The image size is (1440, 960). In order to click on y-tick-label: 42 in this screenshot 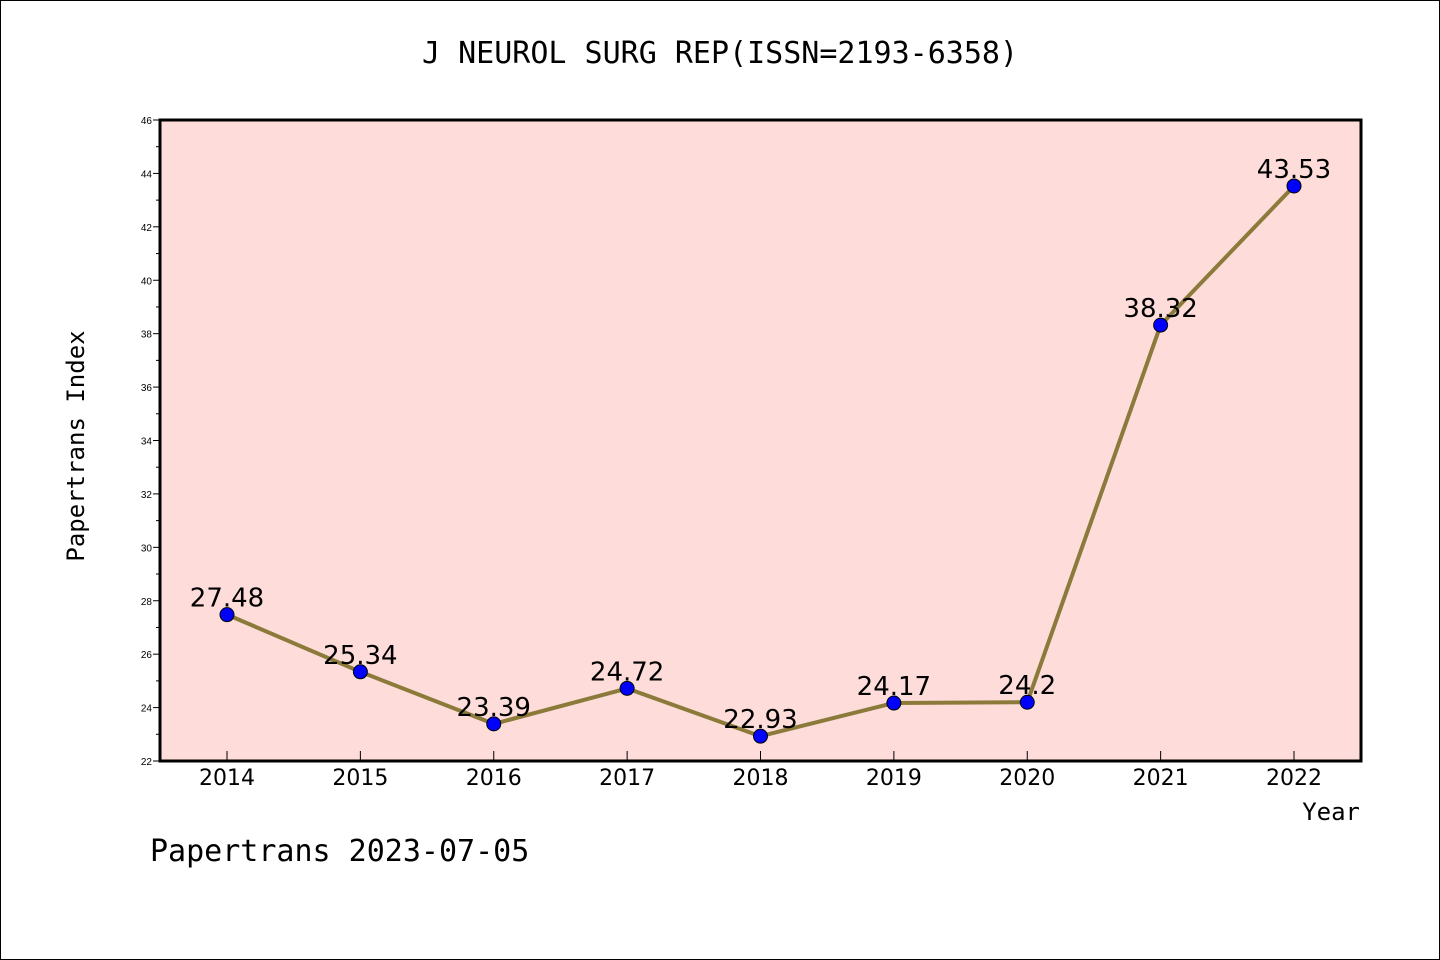, I will do `click(147, 228)`.